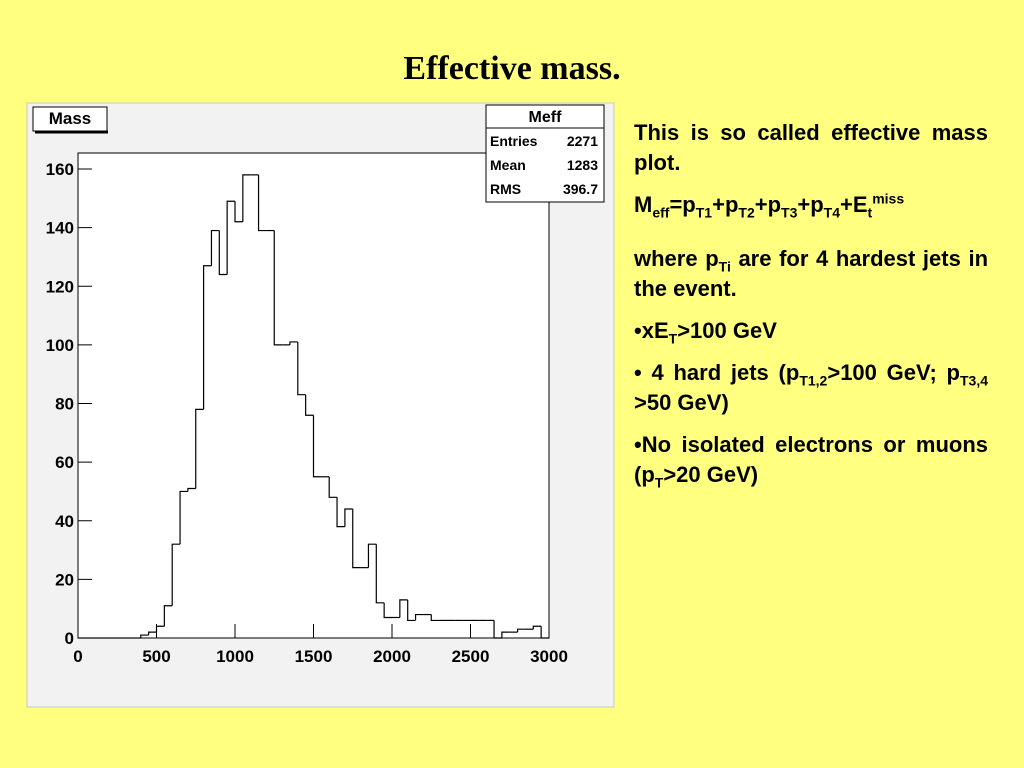 This screenshot has height=768, width=1024. I want to click on t: where p, so click(676, 258).